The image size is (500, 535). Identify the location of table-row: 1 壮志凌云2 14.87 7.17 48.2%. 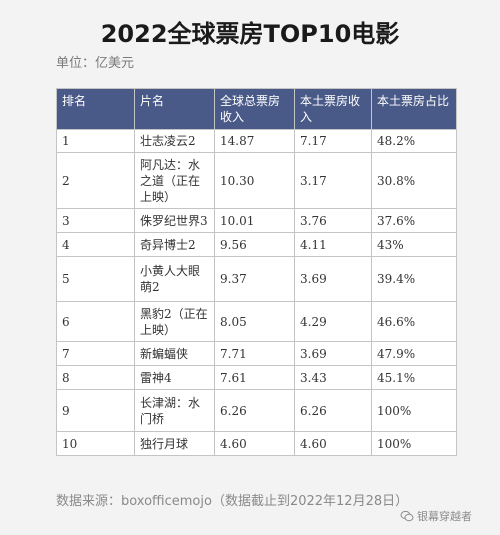
(256, 141).